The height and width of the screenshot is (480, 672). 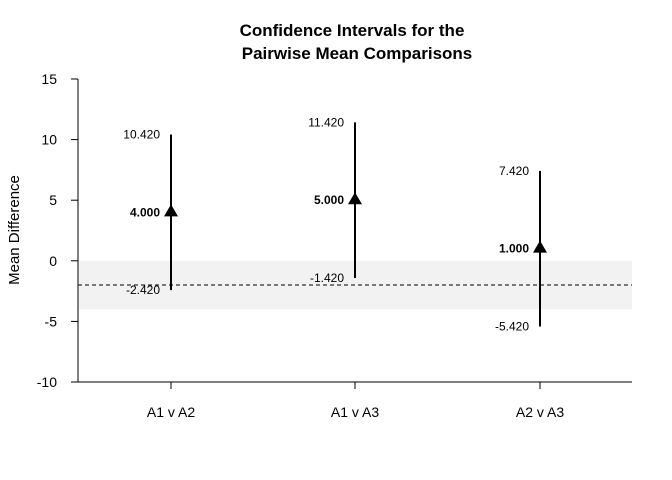 I want to click on upper-bound-label: 7.420, so click(x=514, y=171).